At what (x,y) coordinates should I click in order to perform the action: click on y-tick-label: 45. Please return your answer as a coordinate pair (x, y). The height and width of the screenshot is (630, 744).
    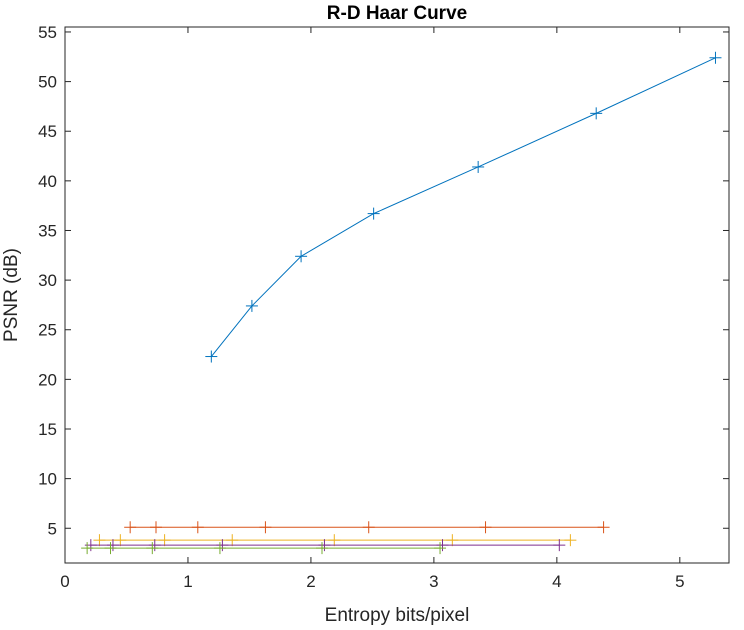
    Looking at the image, I should click on (47, 131).